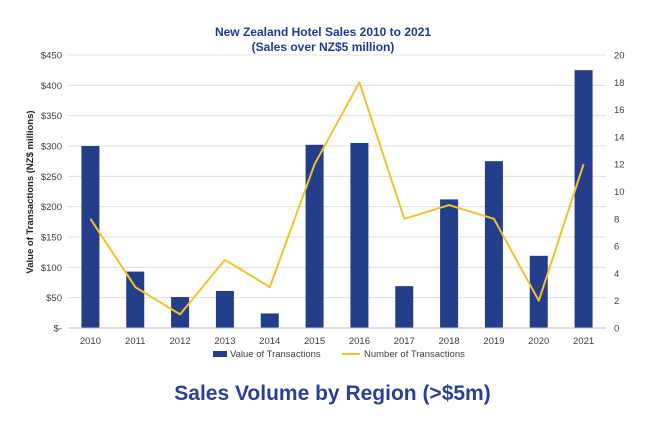 The height and width of the screenshot is (427, 665). Describe the element at coordinates (404, 341) in the screenshot. I see `x-tick-label: 2017` at that location.